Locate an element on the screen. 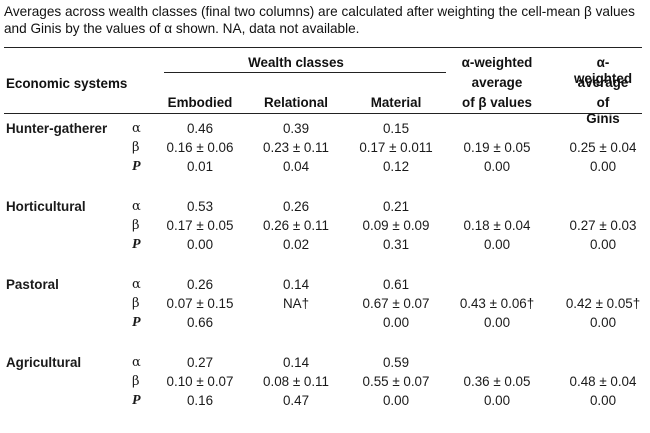 The height and width of the screenshot is (433, 650). table-cell-embodied: 0.16 ± 0.06 is located at coordinates (200, 147).